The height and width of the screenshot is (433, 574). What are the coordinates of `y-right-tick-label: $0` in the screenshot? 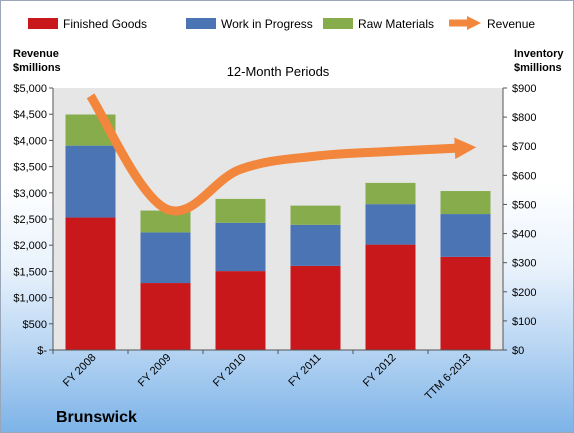 It's located at (518, 351).